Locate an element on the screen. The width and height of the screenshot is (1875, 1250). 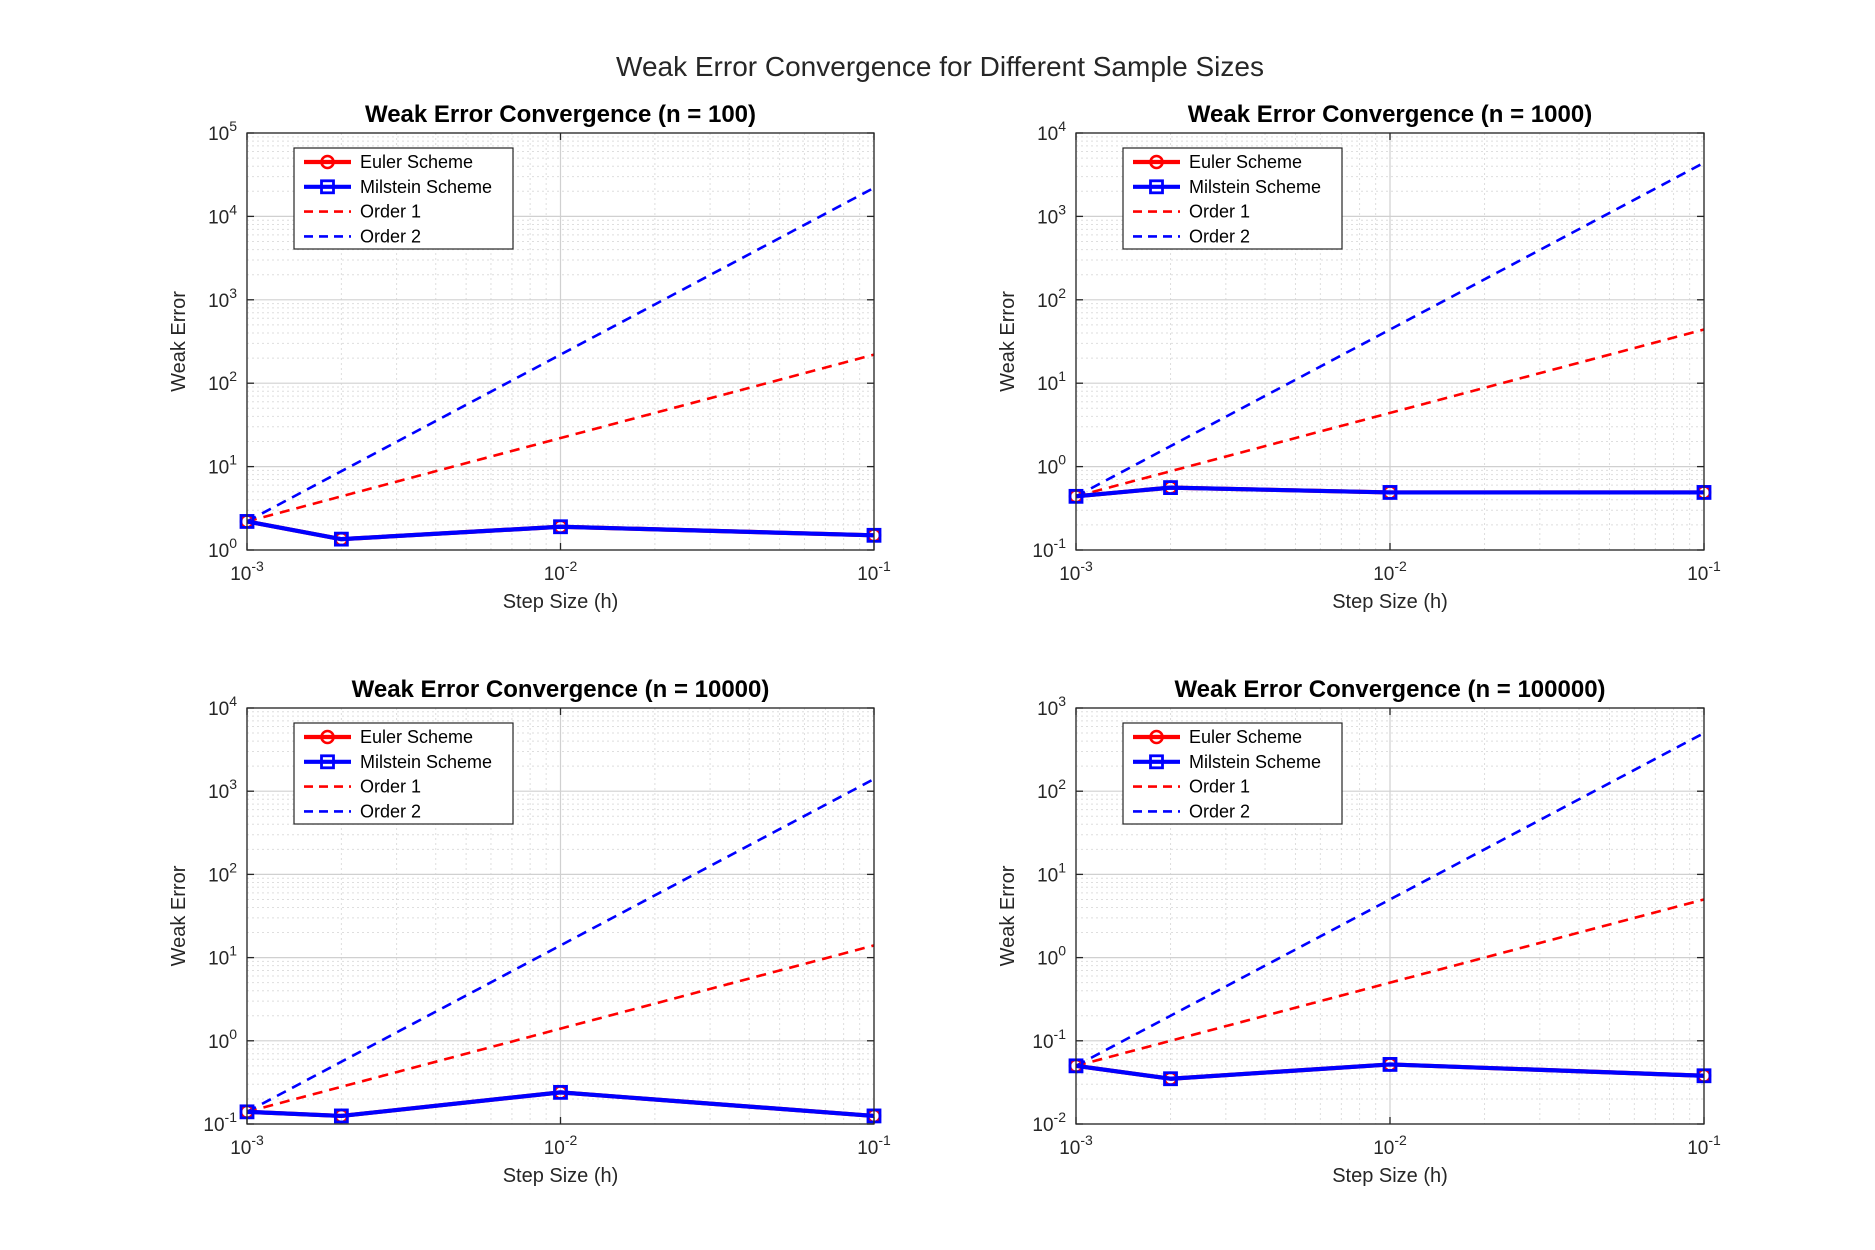
y-tick-label: 10⁻² is located at coordinates (1049, 1122).